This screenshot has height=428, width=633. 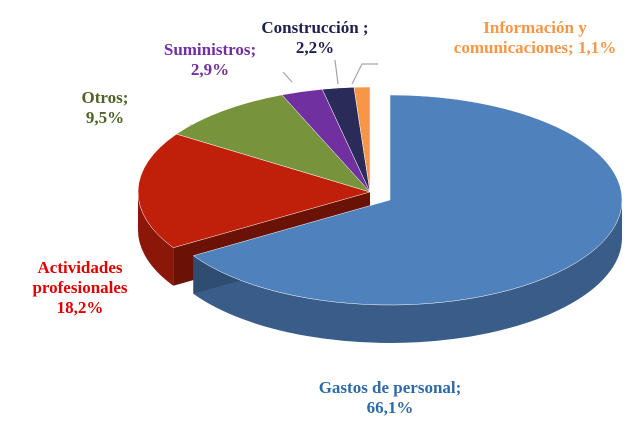 I want to click on data-label: Suministros; 2,9%, so click(x=210, y=60).